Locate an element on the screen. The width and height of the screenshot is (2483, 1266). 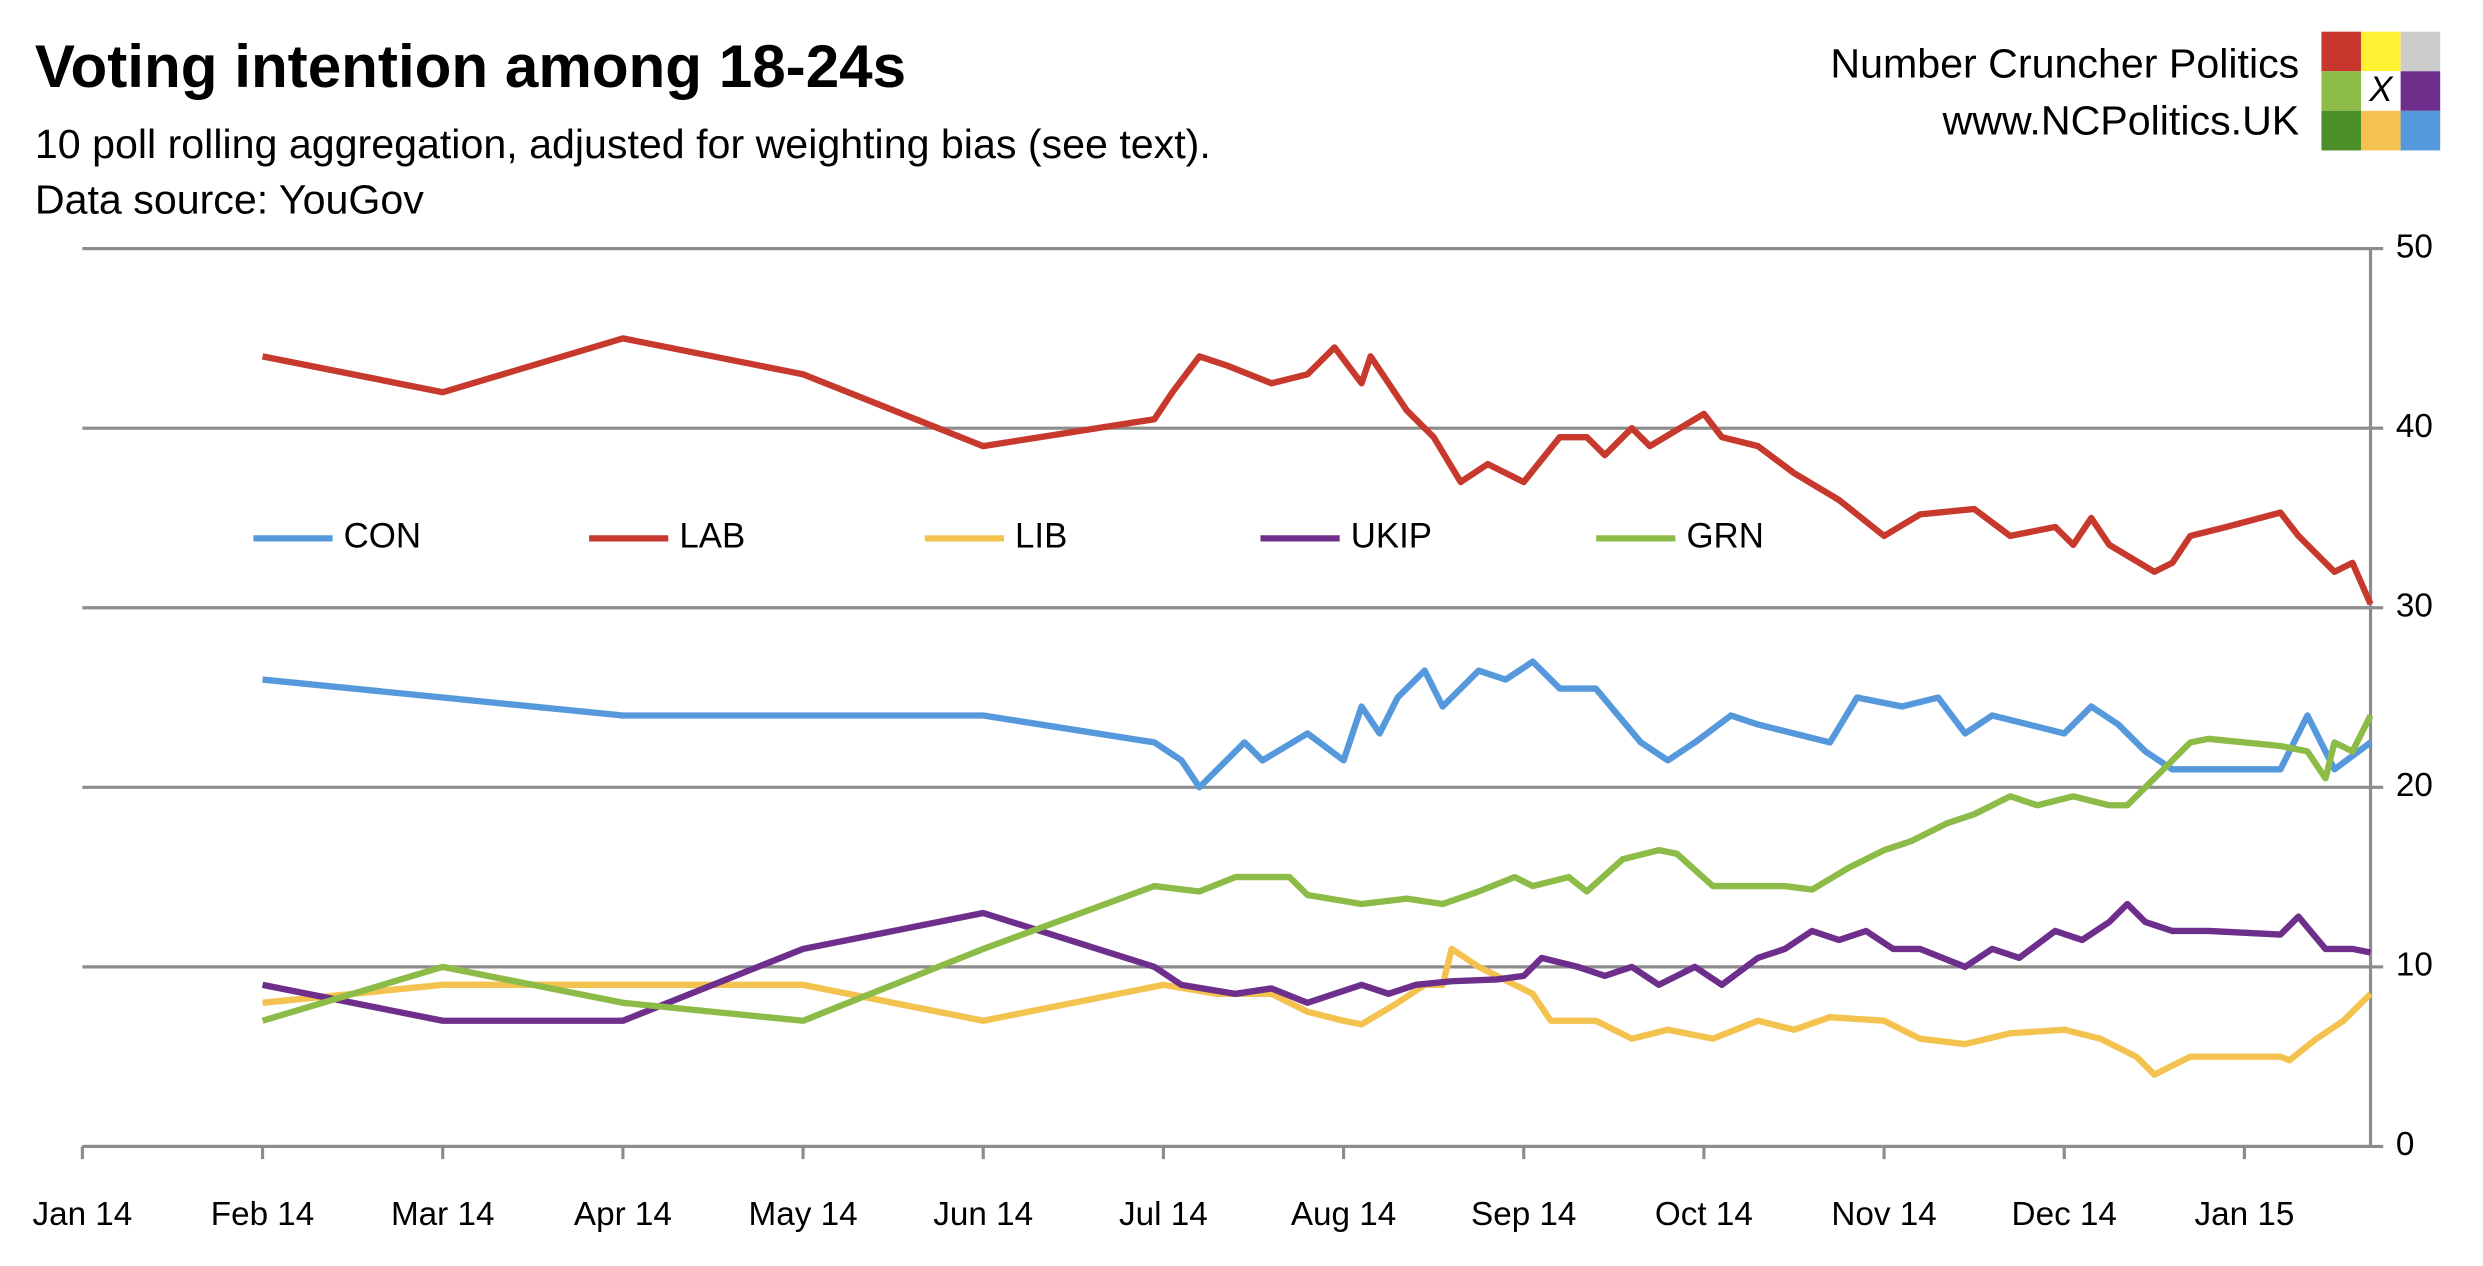
legend-label: LAB is located at coordinates (712, 536).